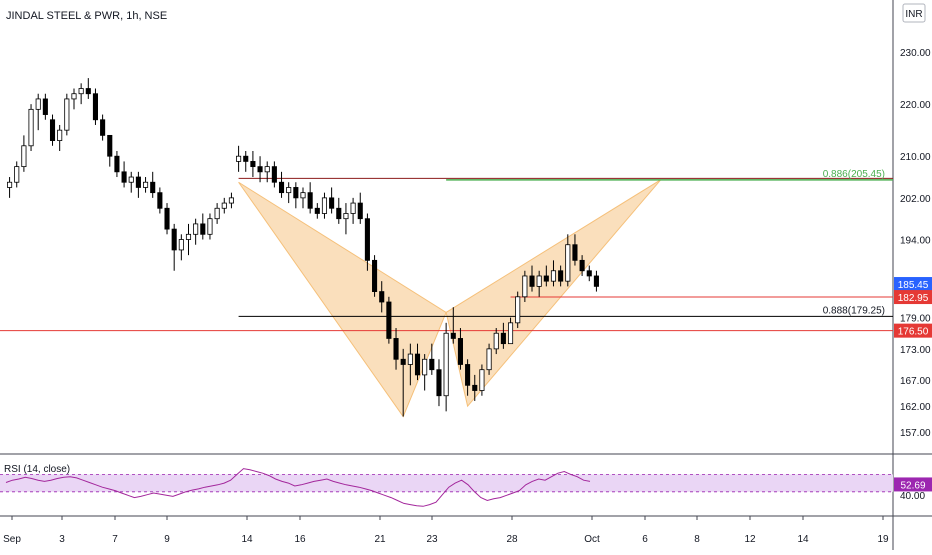 The height and width of the screenshot is (555, 932). I want to click on rsi-current-value: 52.69, so click(912, 485).